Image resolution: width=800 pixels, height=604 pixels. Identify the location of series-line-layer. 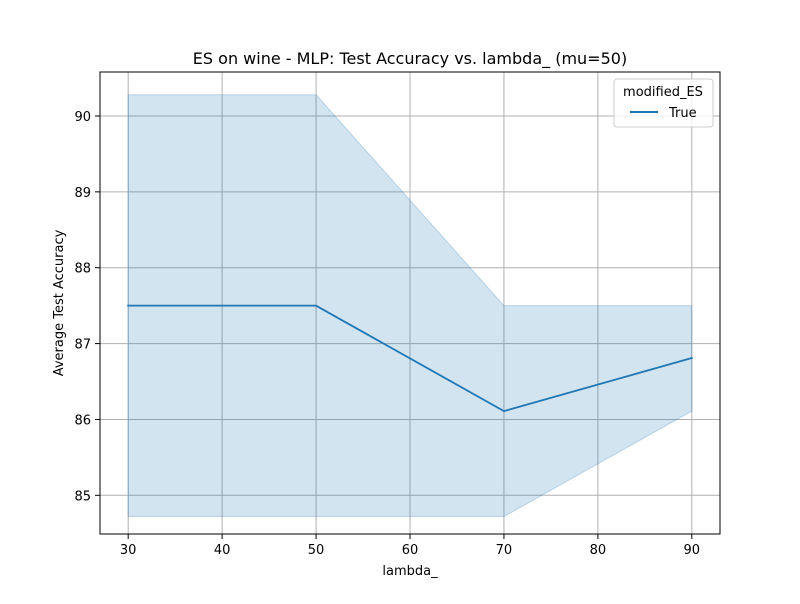
(410, 358).